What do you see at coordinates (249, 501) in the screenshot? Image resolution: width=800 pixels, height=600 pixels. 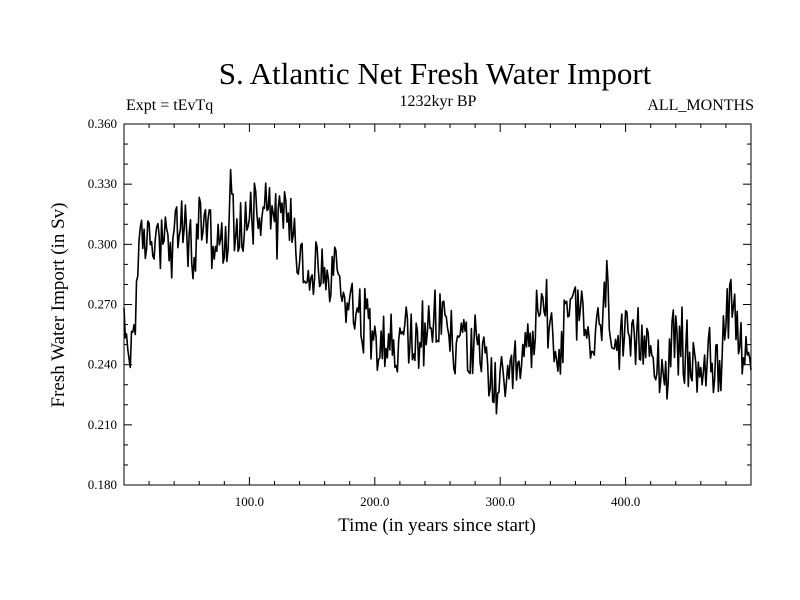 I see `x-tick-label: 100.0` at bounding box center [249, 501].